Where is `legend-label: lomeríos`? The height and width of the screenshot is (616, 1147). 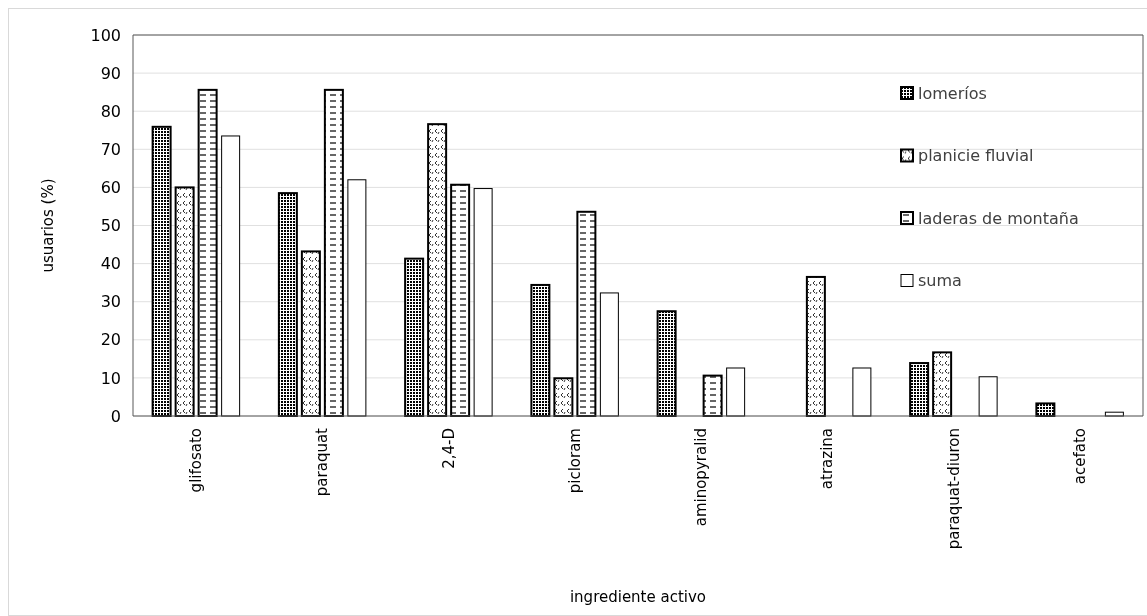
legend-label: lomeríos is located at coordinates (952, 93).